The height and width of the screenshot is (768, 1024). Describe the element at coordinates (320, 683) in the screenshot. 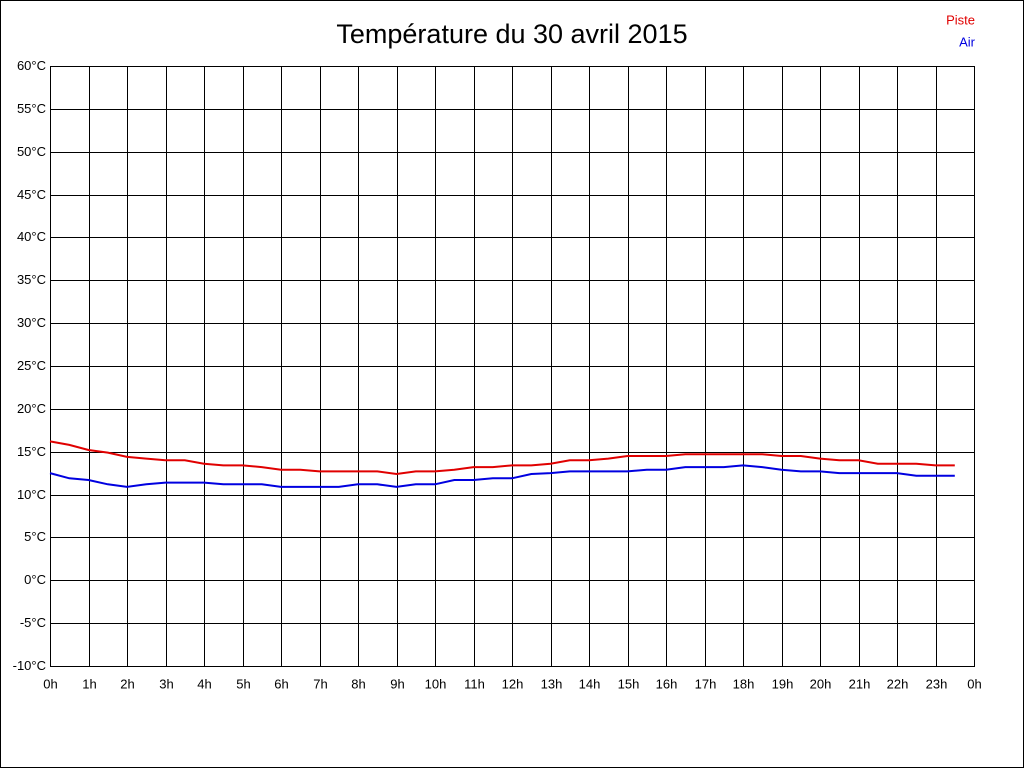

I see `x-tick-label: 7h` at that location.